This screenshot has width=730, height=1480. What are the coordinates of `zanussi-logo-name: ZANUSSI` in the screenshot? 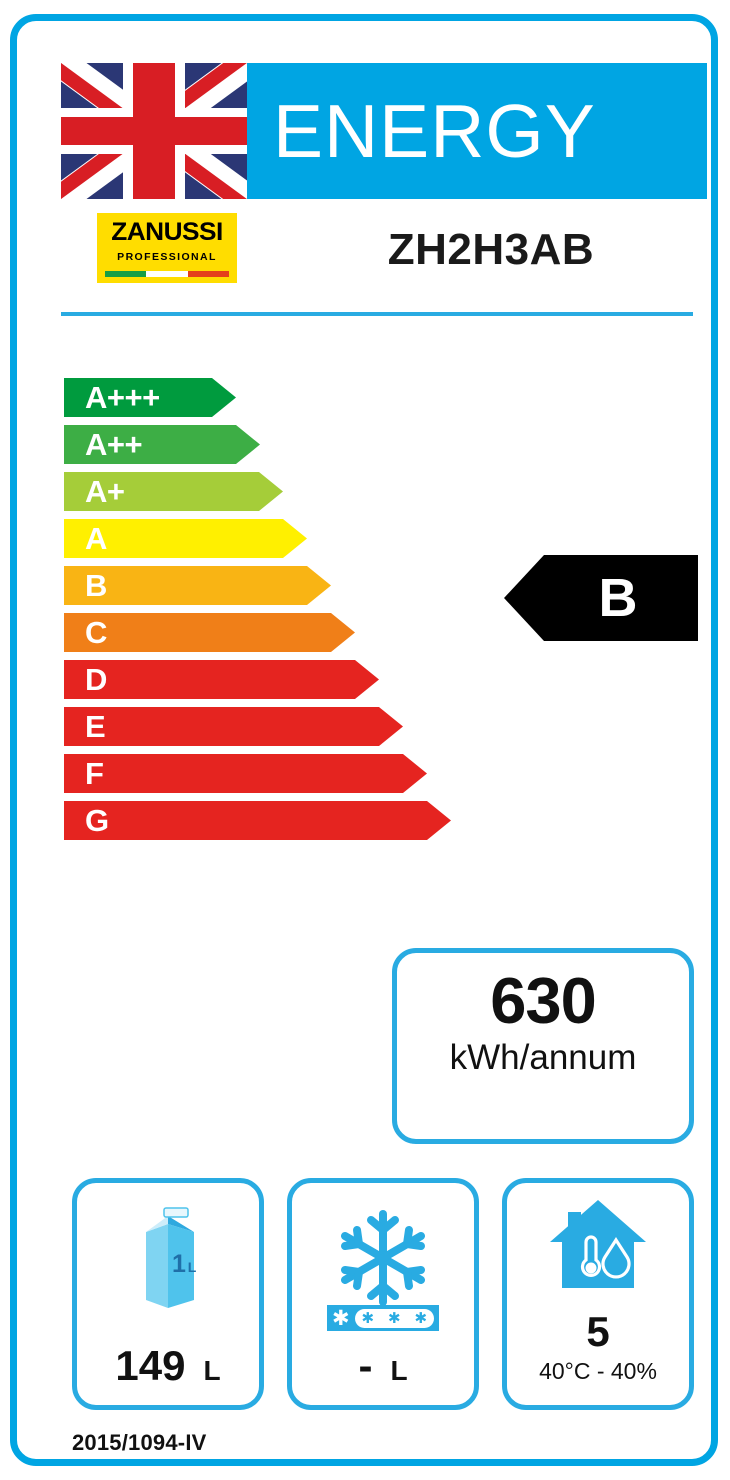 It's located at (167, 232).